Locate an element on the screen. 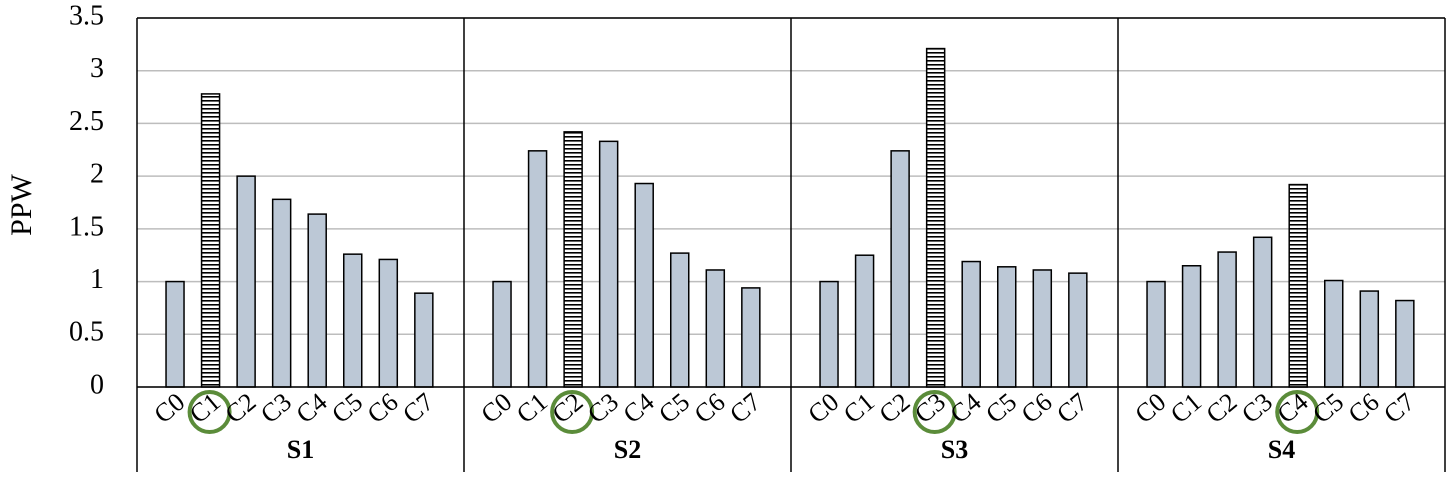 The height and width of the screenshot is (479, 1453). y-tick-label: 3.5 is located at coordinates (86, 15).